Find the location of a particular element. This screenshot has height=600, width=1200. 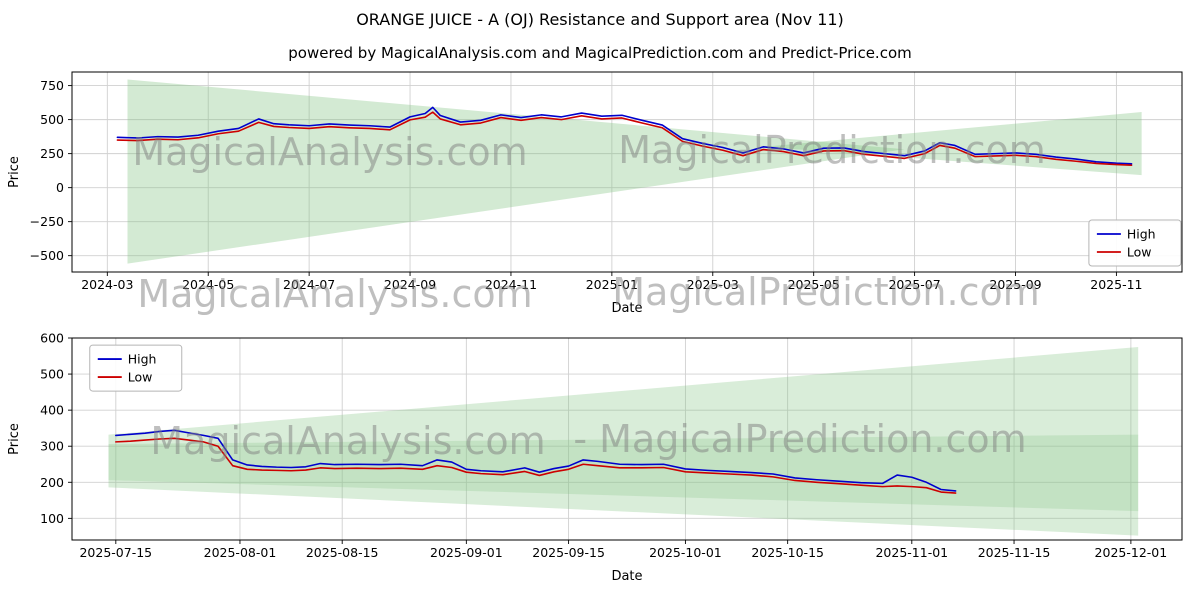

svg-text: 2024-05 is located at coordinates (208, 284).